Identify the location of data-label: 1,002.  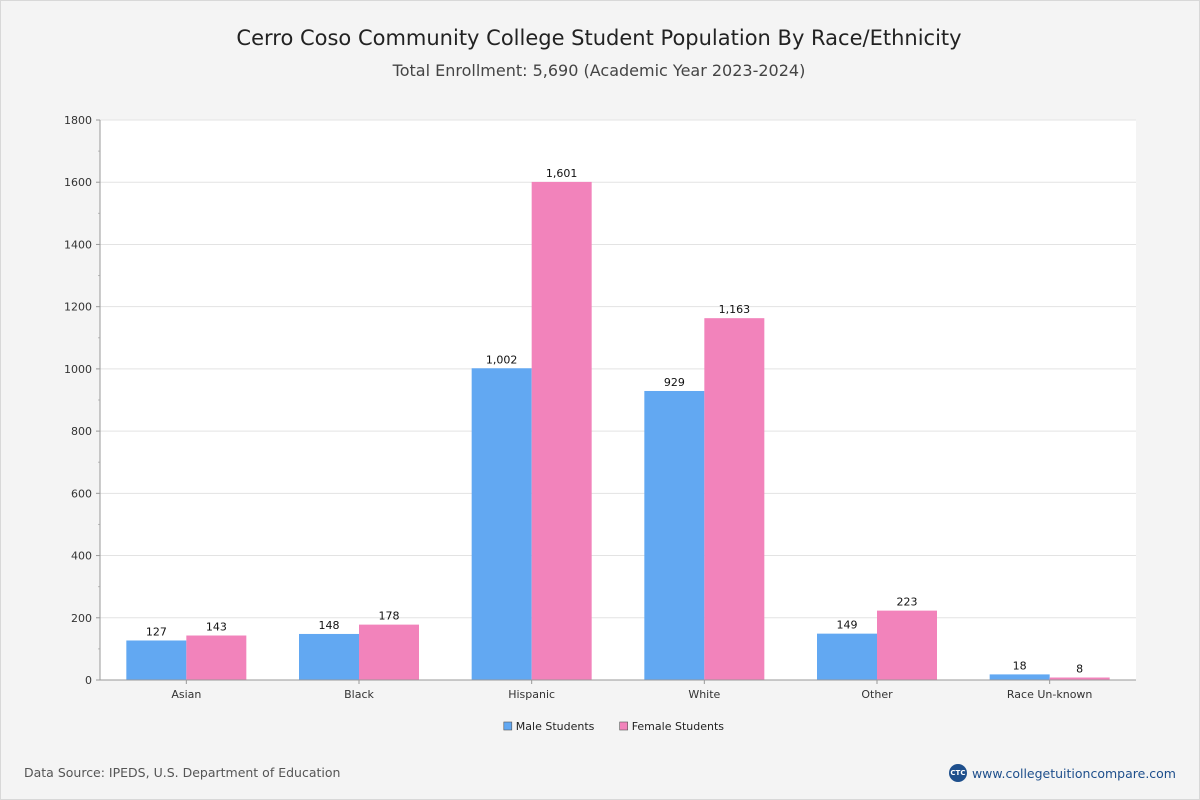
(502, 359).